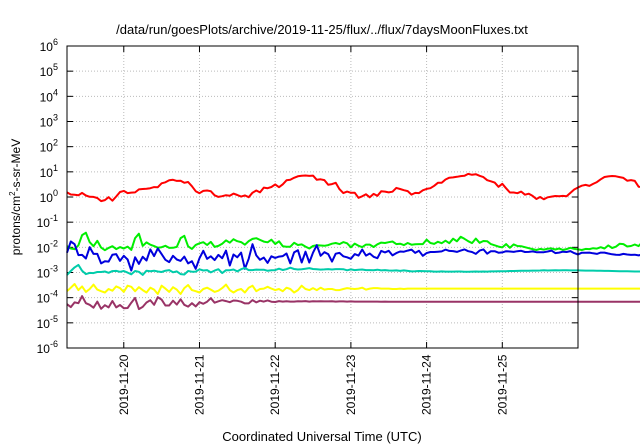 The image size is (640, 448). Describe the element at coordinates (502, 384) in the screenshot. I see `x-tick-label: 2019-11-25` at that location.